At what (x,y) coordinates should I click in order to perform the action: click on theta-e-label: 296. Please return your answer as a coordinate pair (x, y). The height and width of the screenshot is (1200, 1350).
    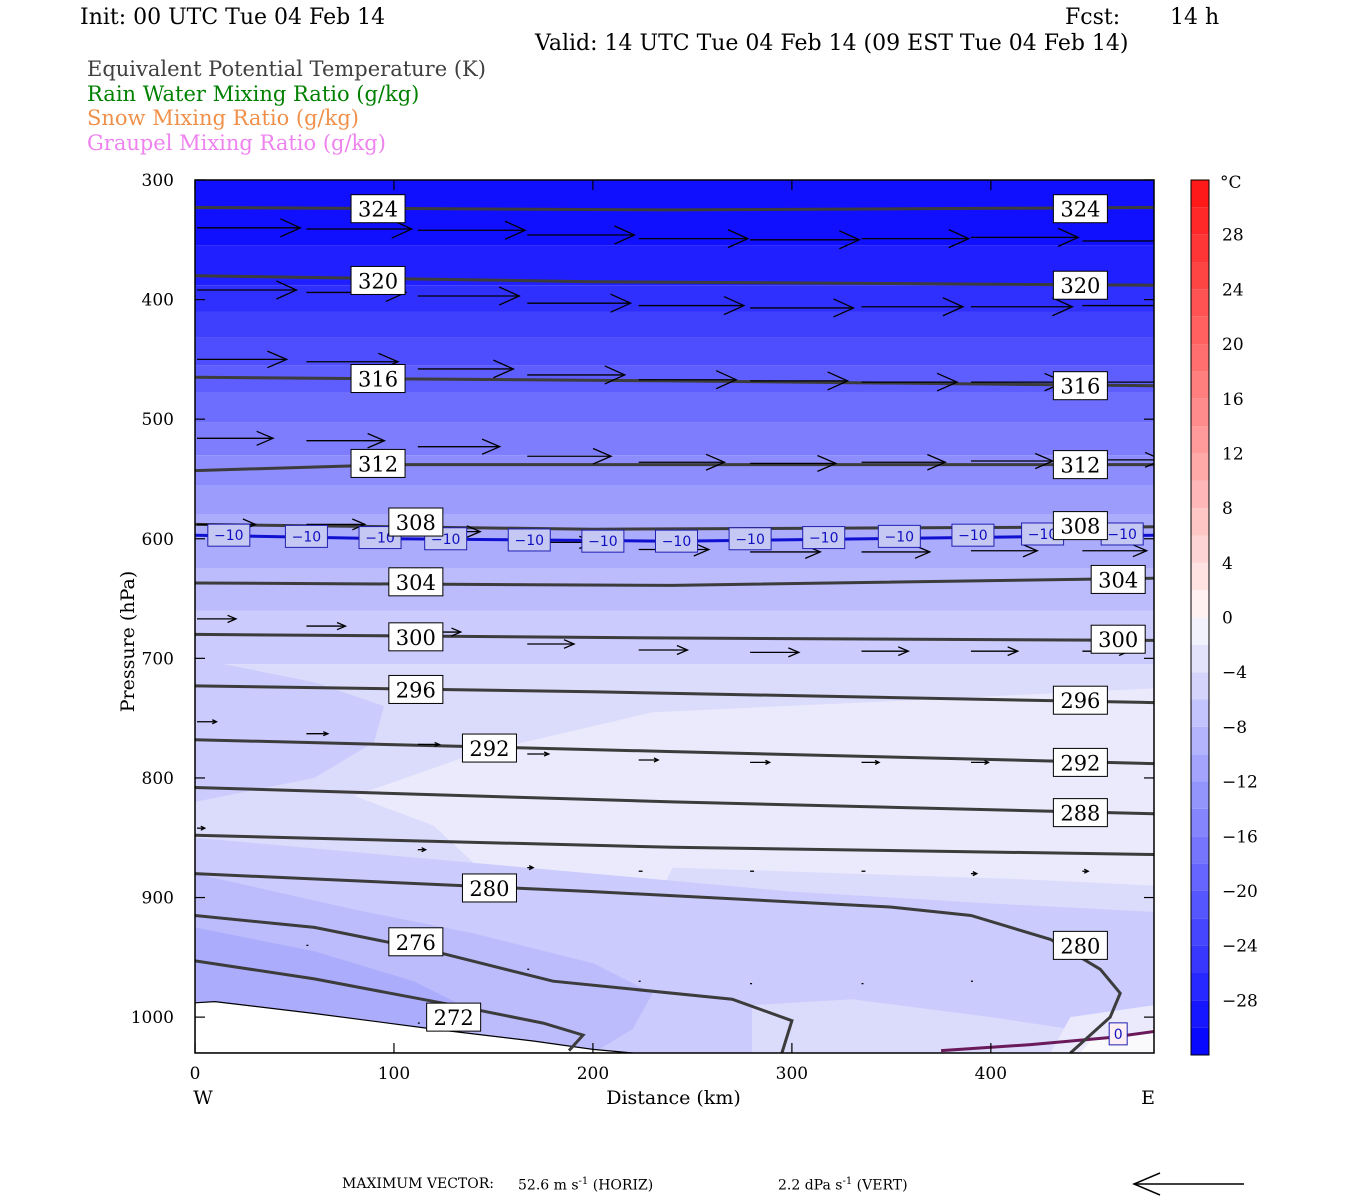
    Looking at the image, I should click on (416, 690).